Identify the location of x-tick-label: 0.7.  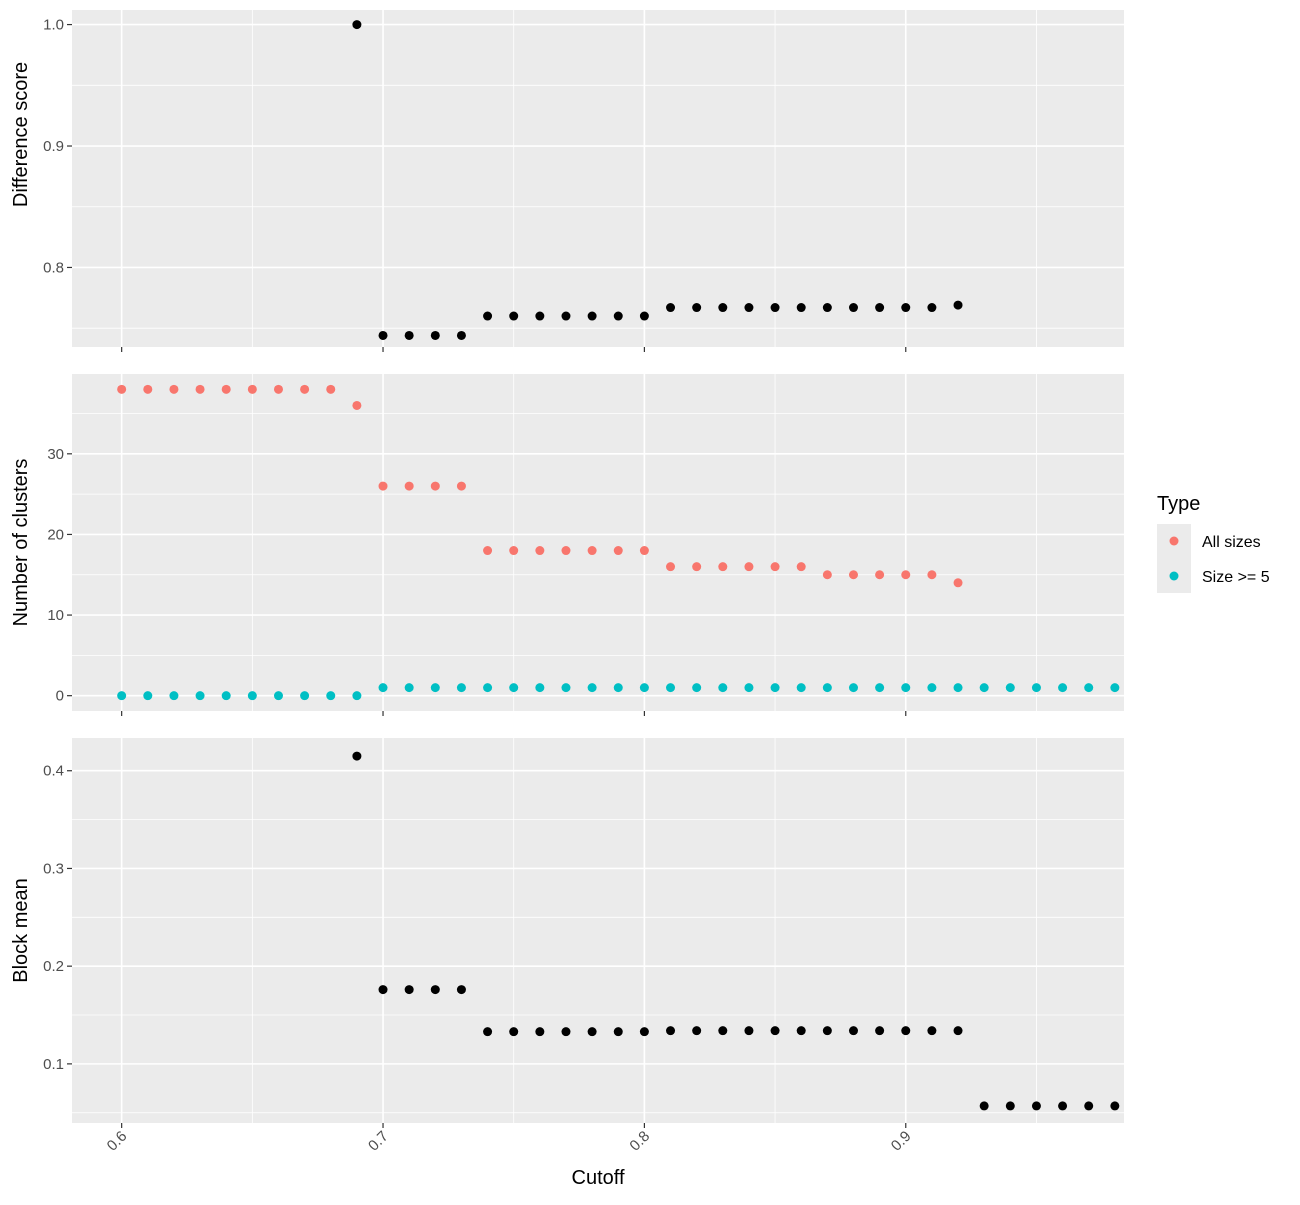
(378, 1141).